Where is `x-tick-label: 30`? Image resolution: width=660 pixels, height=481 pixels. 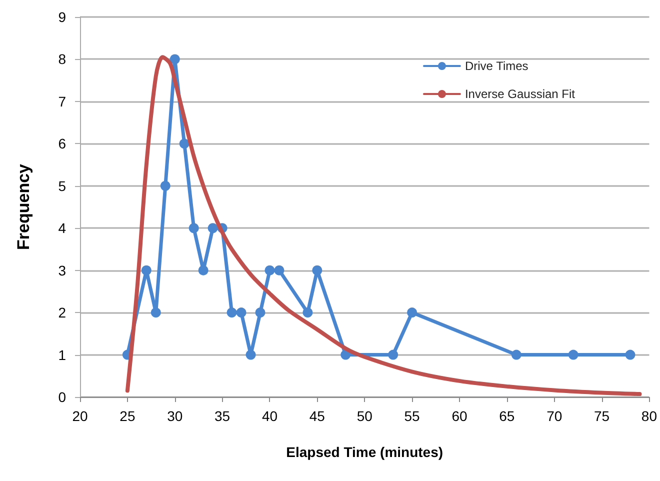 x-tick-label: 30 is located at coordinates (175, 416).